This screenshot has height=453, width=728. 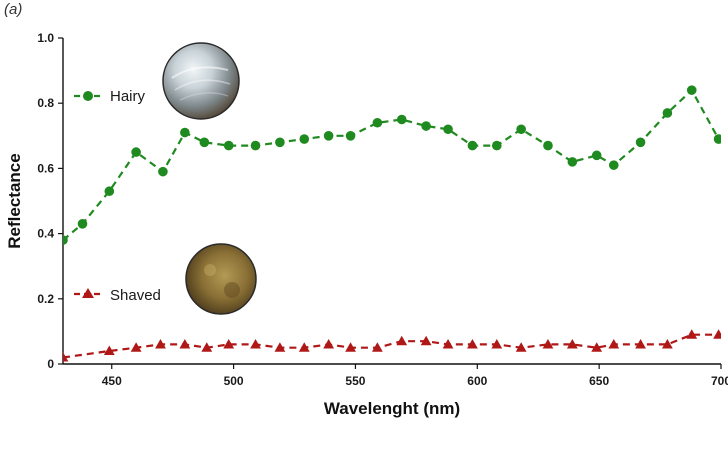 What do you see at coordinates (599, 381) in the screenshot?
I see `x-tick-label: 650` at bounding box center [599, 381].